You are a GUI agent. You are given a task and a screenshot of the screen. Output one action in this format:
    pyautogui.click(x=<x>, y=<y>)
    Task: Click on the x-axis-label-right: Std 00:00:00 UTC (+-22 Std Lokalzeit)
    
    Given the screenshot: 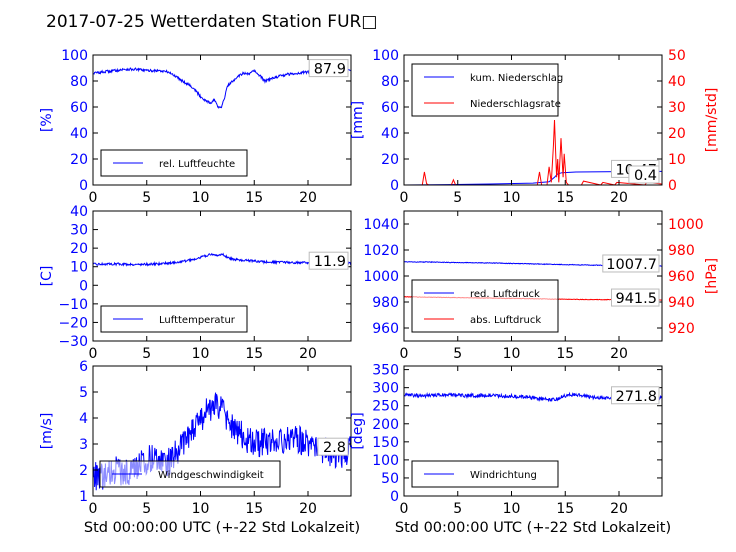 What is the action you would take?
    pyautogui.click(x=533, y=528)
    